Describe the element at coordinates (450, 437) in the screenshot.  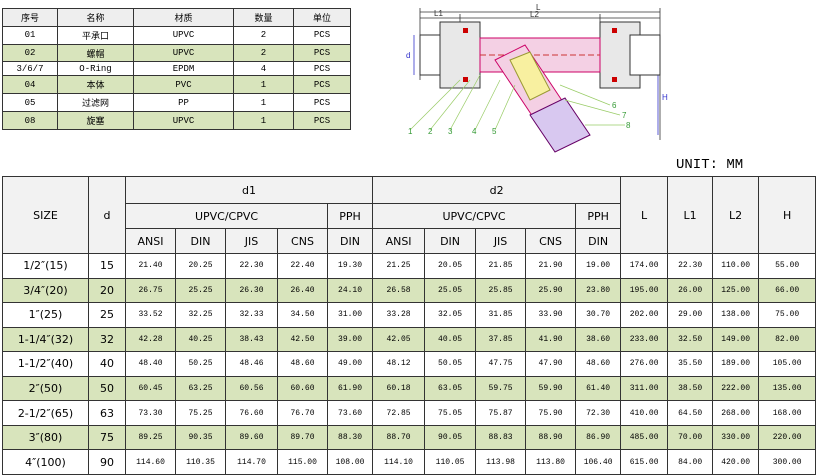
I see `cell: 90.05` at that location.